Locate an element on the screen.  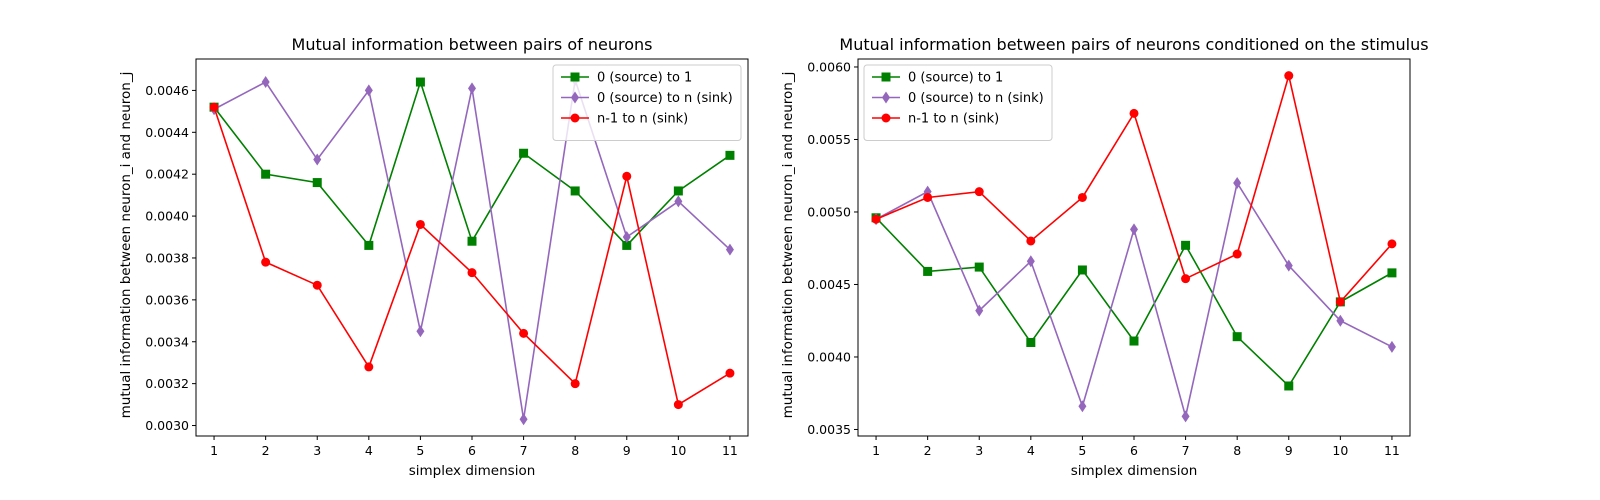
left-y-tick-label: 0.0032 is located at coordinates (167, 383).